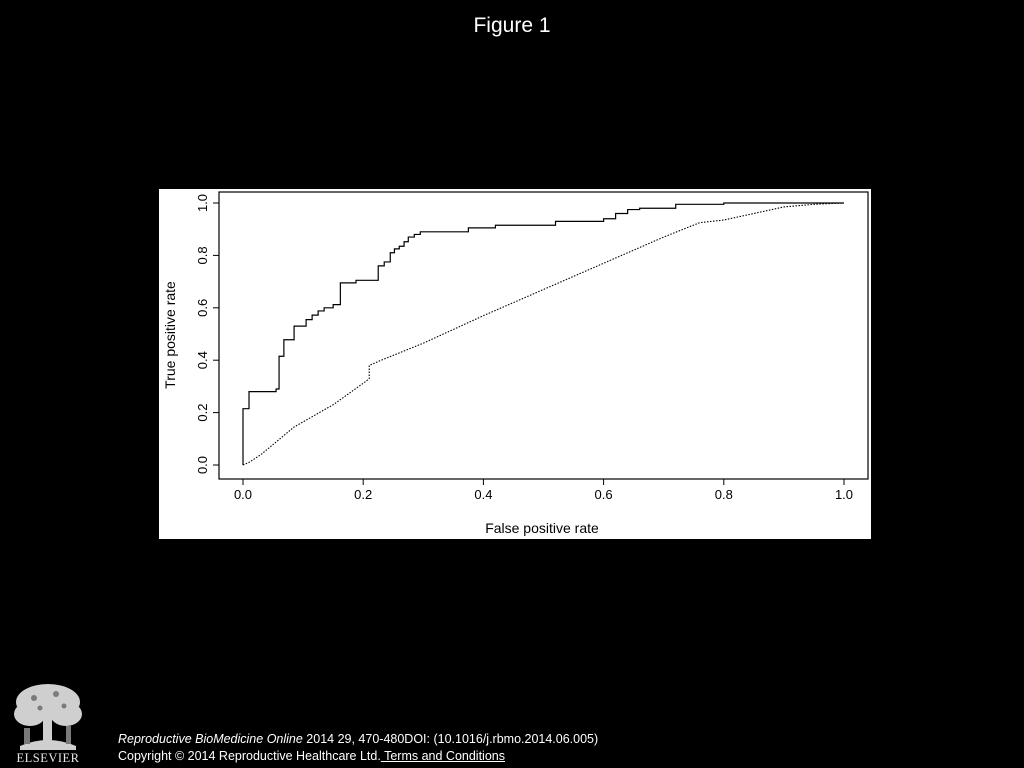 The image size is (1024, 768). Describe the element at coordinates (202, 308) in the screenshot. I see `y-tick-label: 0.6` at that location.